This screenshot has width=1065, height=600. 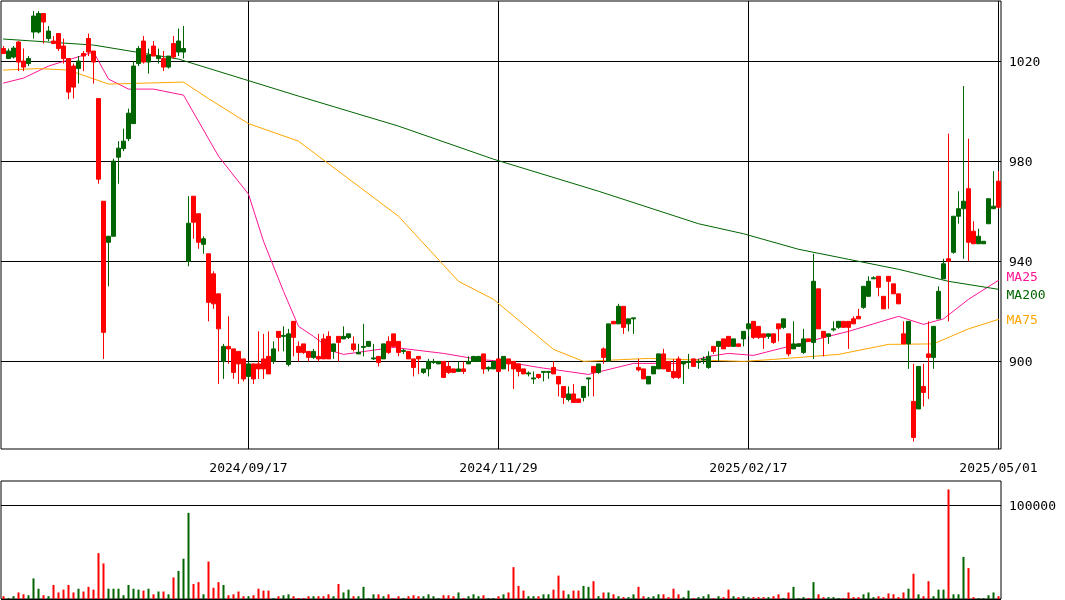 What do you see at coordinates (998, 467) in the screenshot?
I see `x-tick-label: 2025/05/01` at bounding box center [998, 467].